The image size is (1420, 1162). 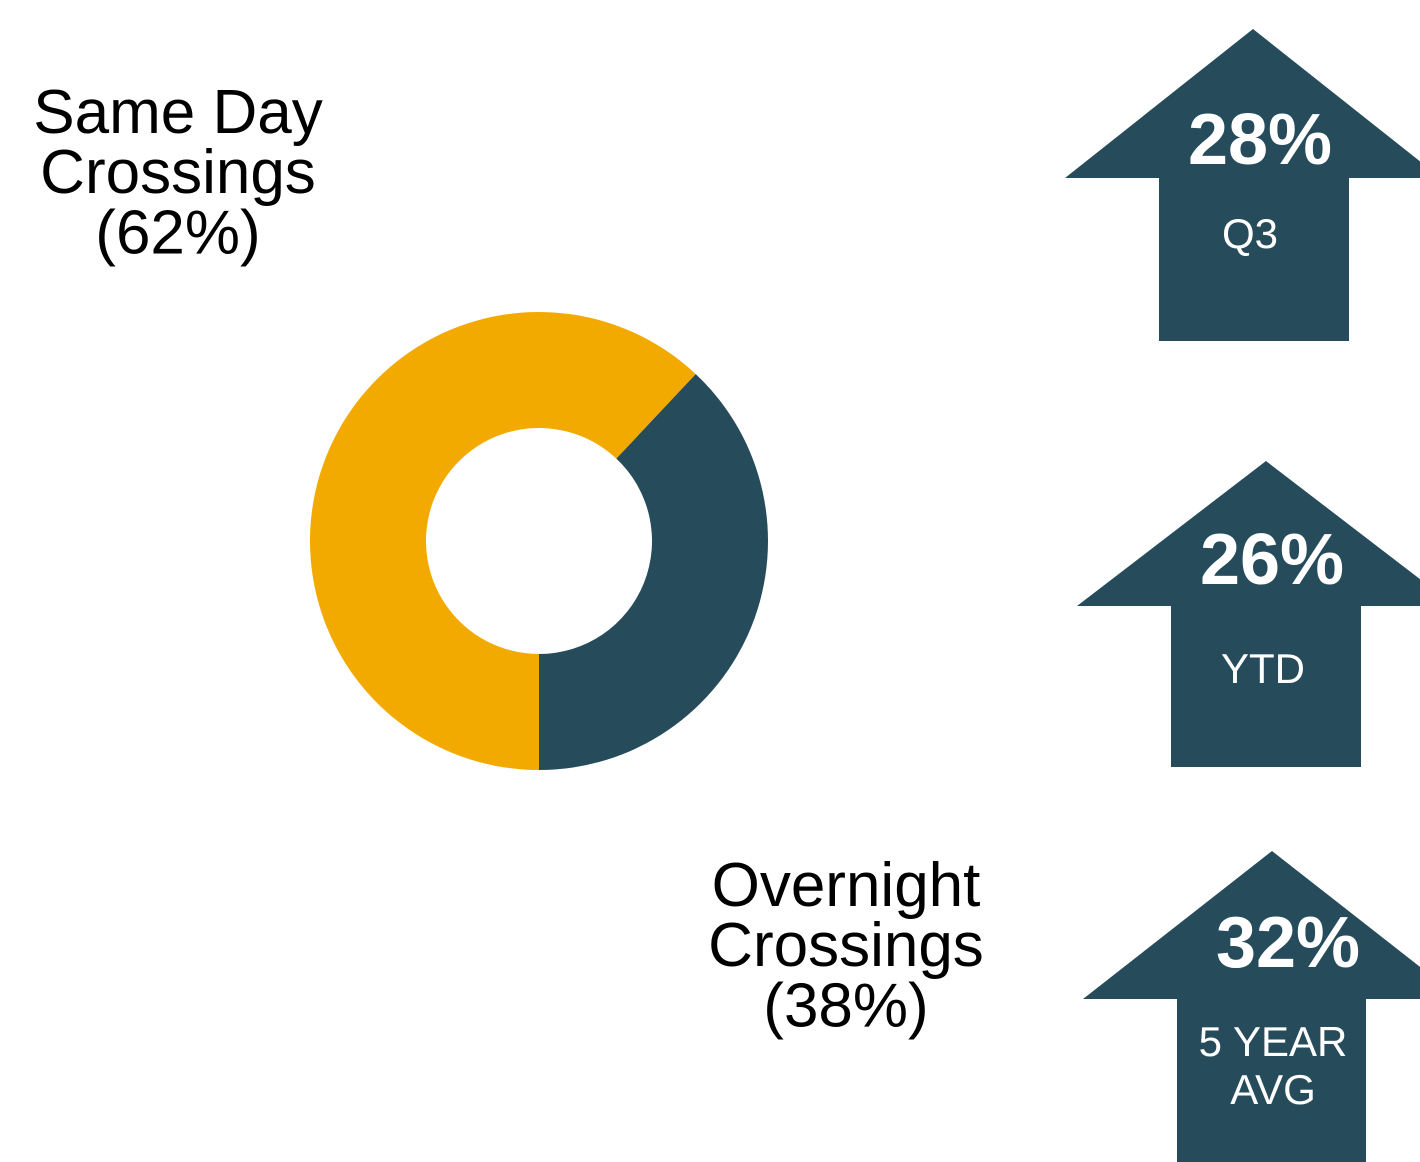 I want to click on stat-figure: 26%, so click(x=1272, y=560).